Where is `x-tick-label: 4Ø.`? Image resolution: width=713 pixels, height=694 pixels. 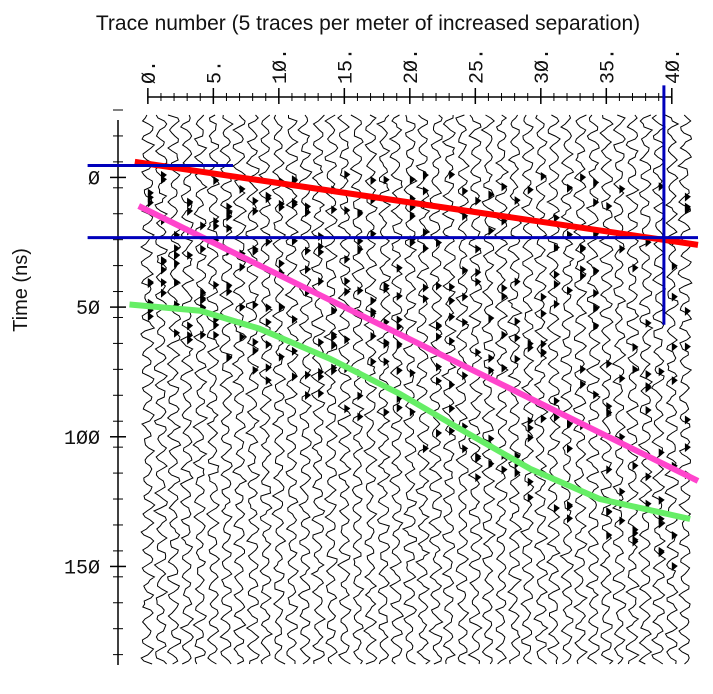 x-tick-label: 4Ø. is located at coordinates (674, 66).